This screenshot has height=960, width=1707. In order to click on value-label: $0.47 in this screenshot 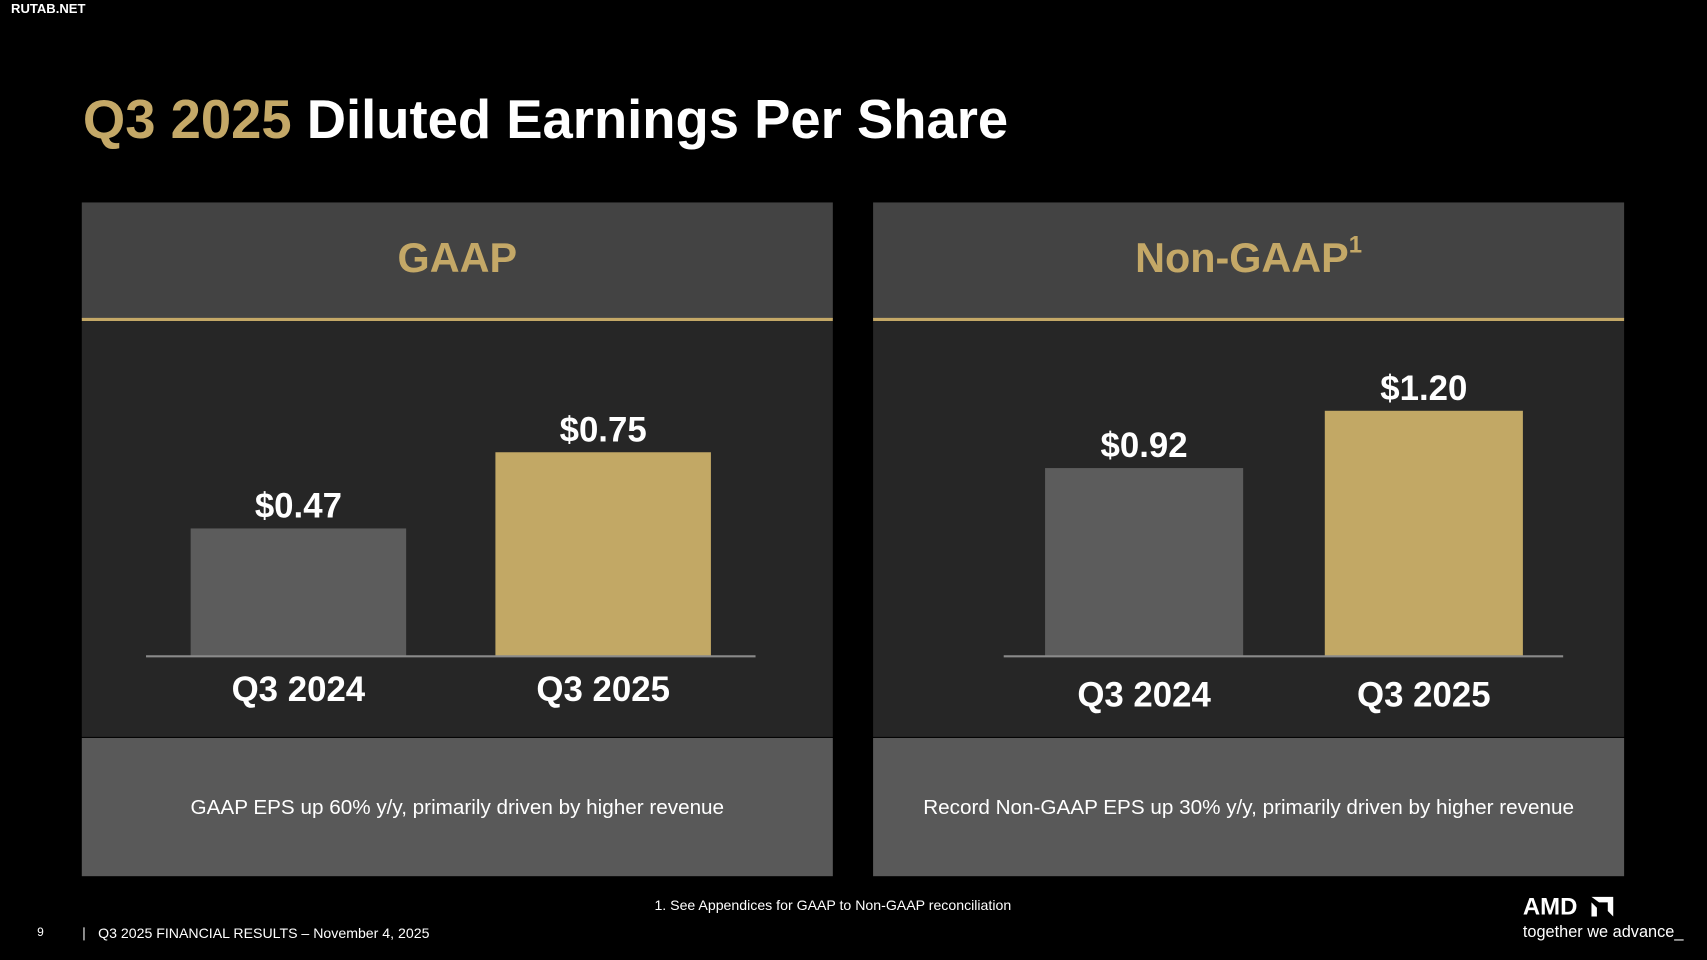, I will do `click(298, 506)`.